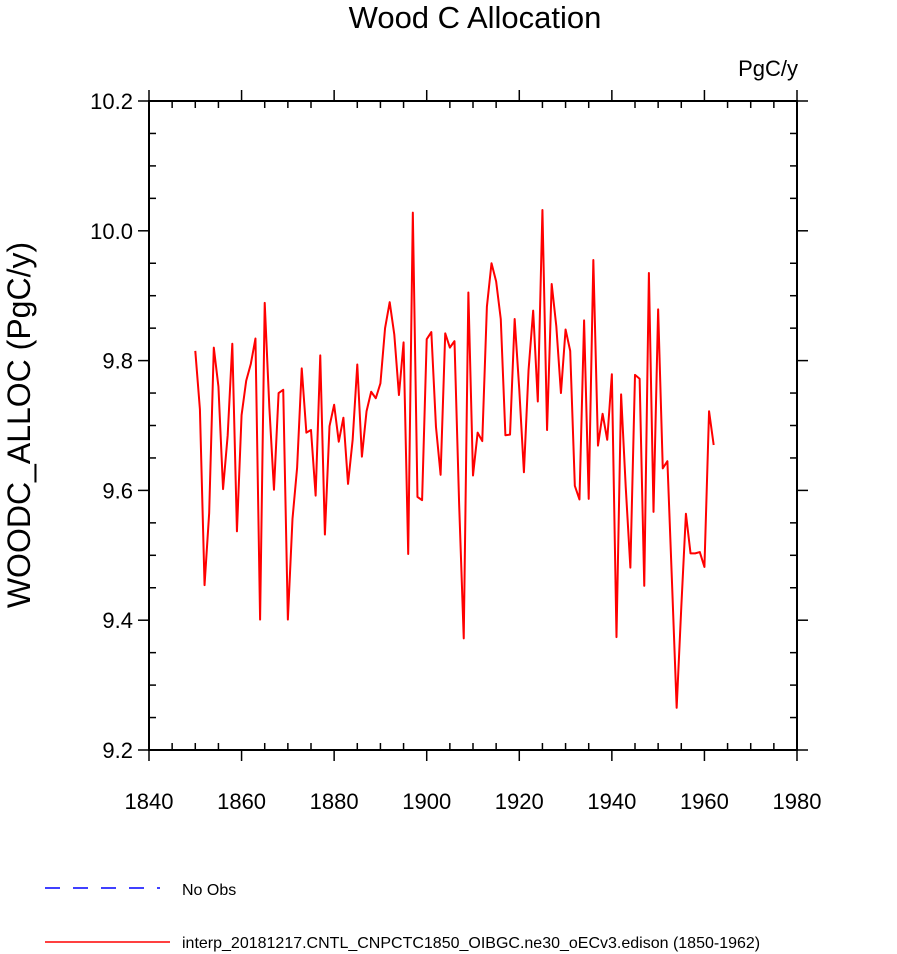 This screenshot has width=897, height=954. What do you see at coordinates (611, 801) in the screenshot?
I see `x-tick-label: 1940` at bounding box center [611, 801].